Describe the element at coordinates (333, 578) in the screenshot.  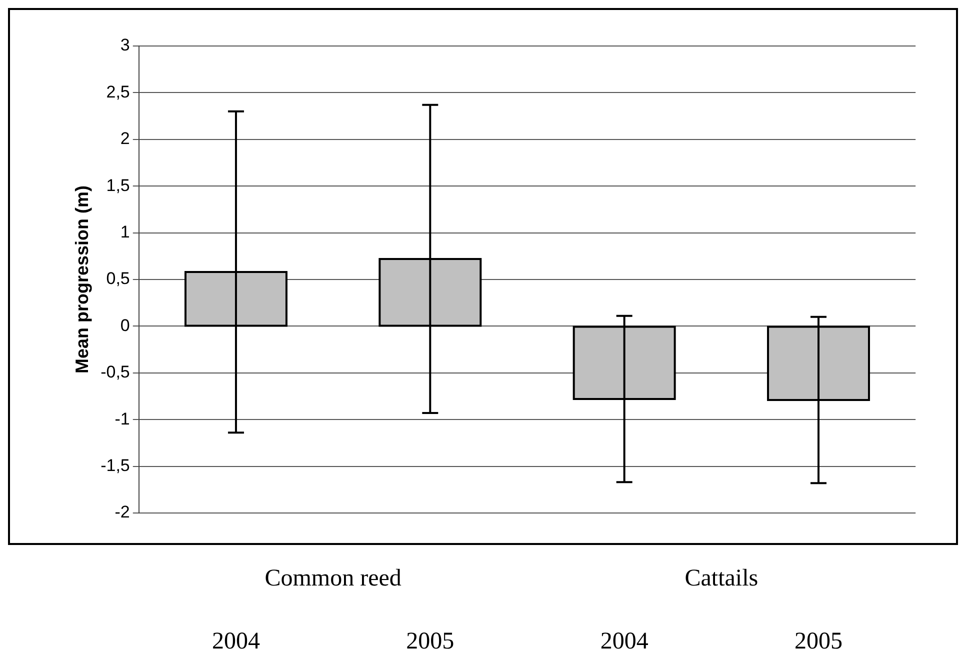
I see `text: Common reed` at that location.